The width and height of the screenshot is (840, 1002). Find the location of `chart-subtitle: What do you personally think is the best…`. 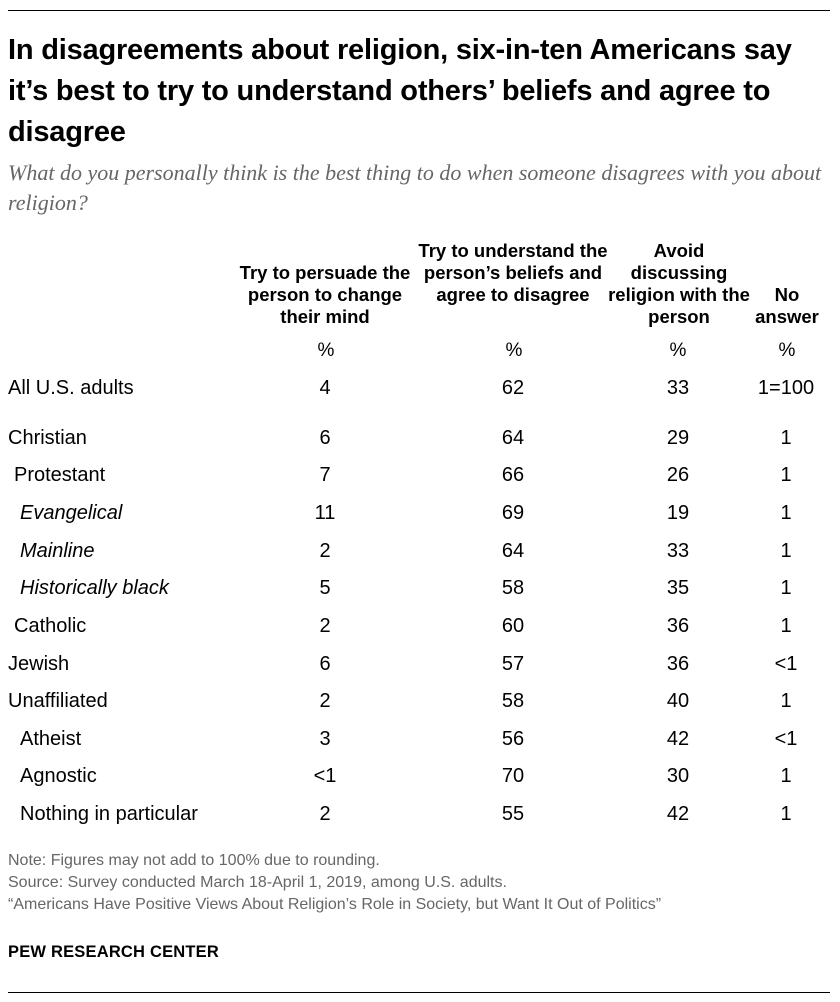

chart-subtitle: What do you personally think is the best… is located at coordinates (415, 187).